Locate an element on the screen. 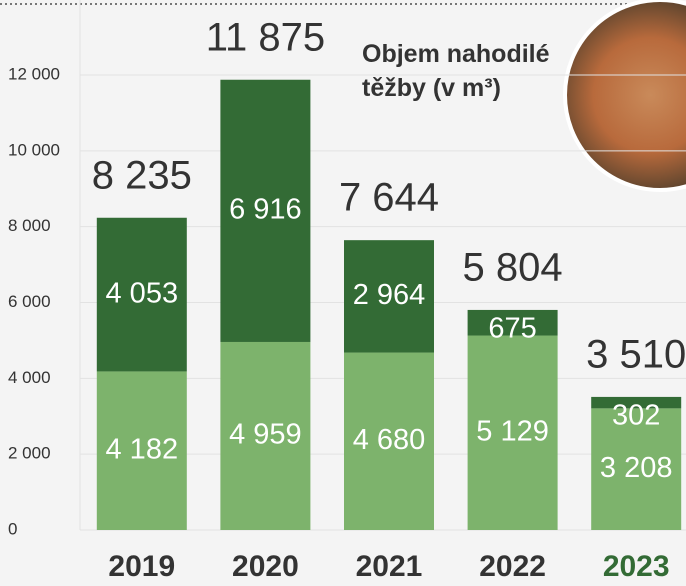 The image size is (686, 586). chart-title: Objem nahodilé těžby (v m³) is located at coordinates (456, 71).